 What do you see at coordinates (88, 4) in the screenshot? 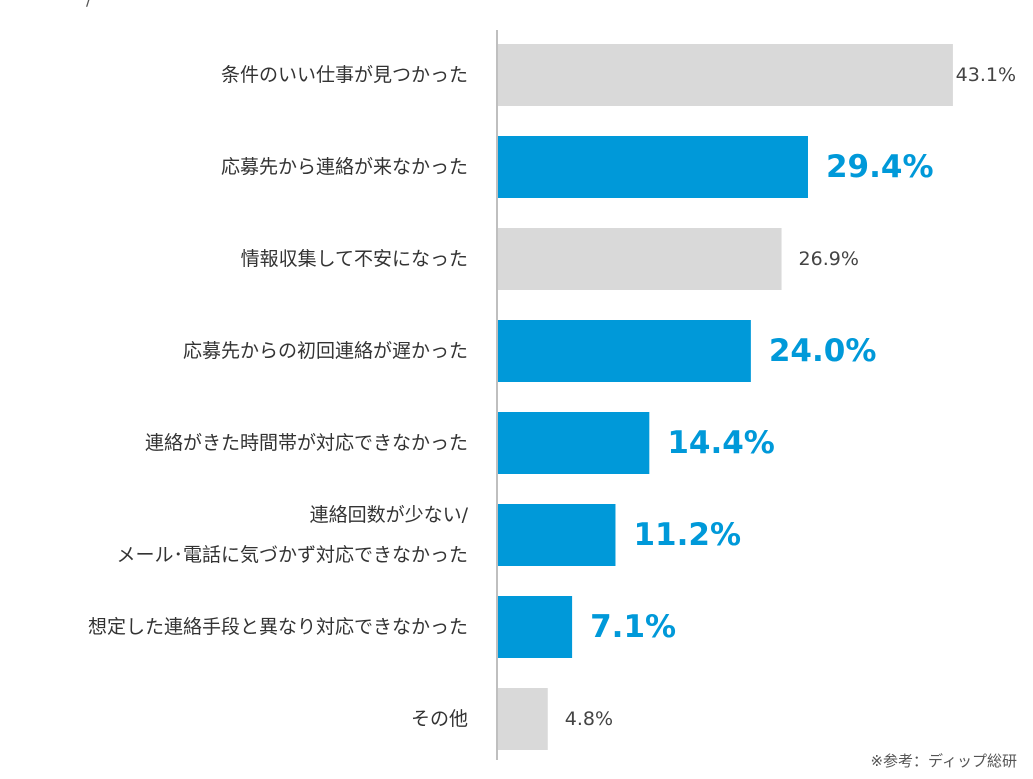
I see `top-mark: /` at bounding box center [88, 4].